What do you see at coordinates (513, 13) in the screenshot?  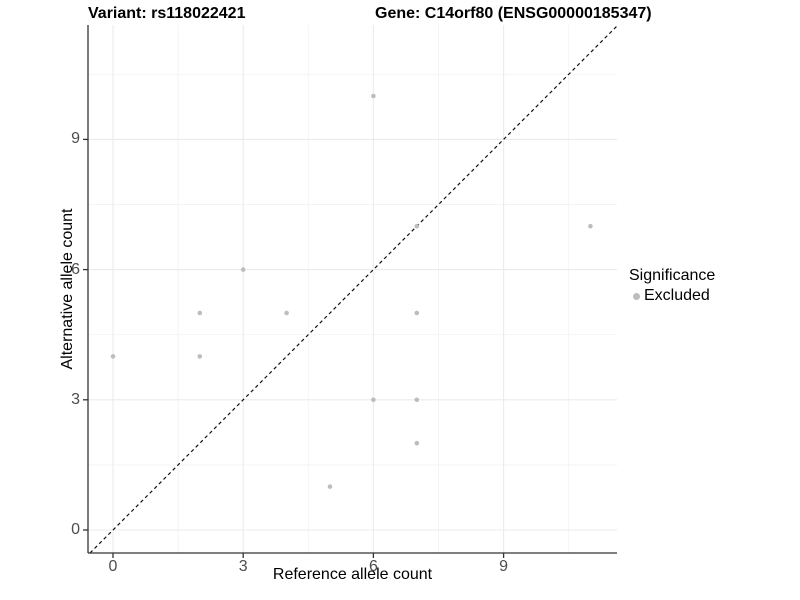 I see `plot-title-gene: Gene: C14orf80 (ENSG00000185347)` at bounding box center [513, 13].